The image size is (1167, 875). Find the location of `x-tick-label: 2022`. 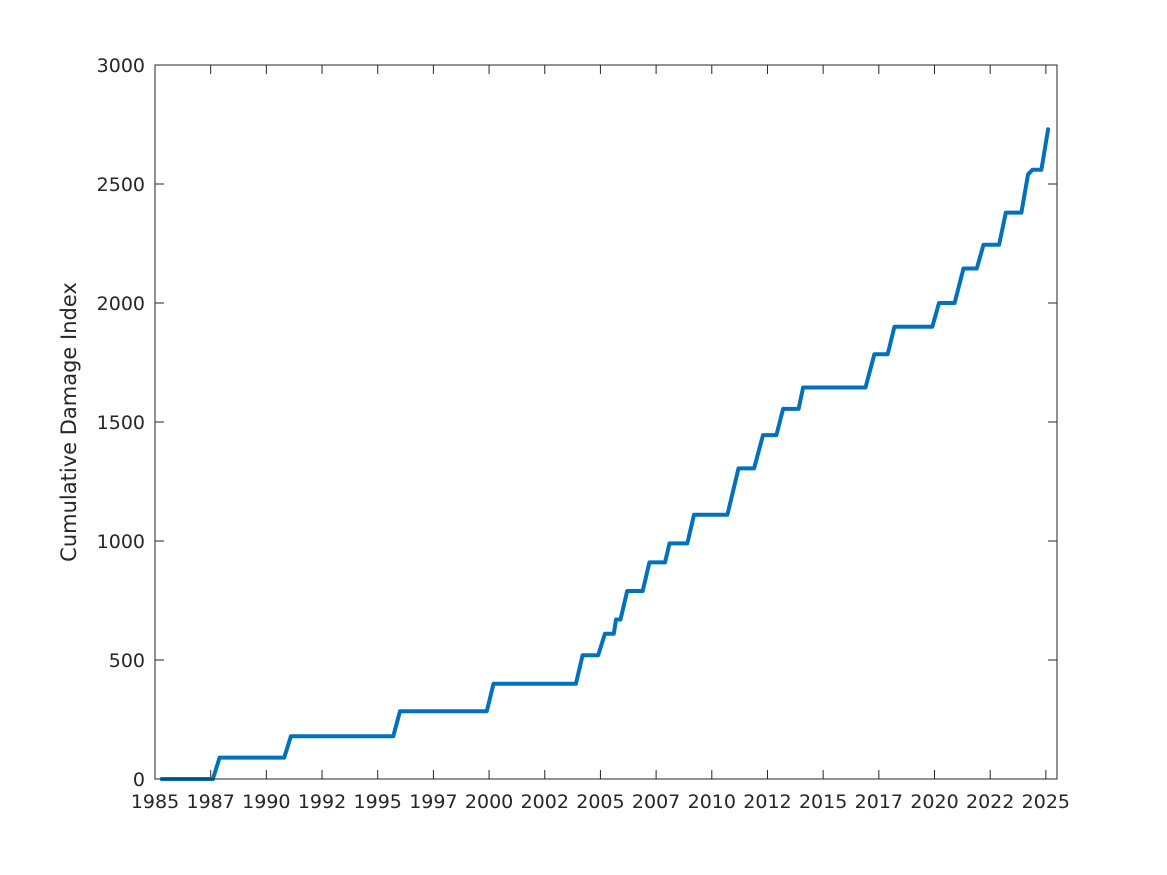

x-tick-label: 2022 is located at coordinates (990, 802).